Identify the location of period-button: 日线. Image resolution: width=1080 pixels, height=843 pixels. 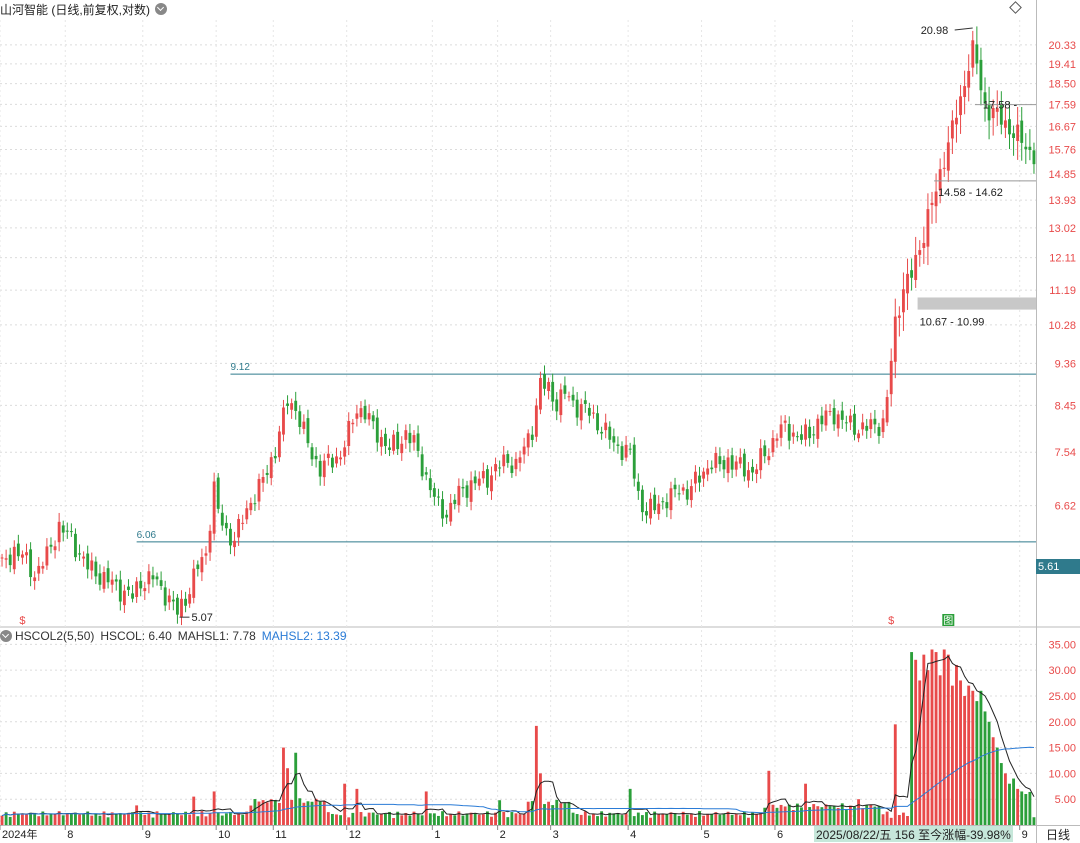
(1058, 835).